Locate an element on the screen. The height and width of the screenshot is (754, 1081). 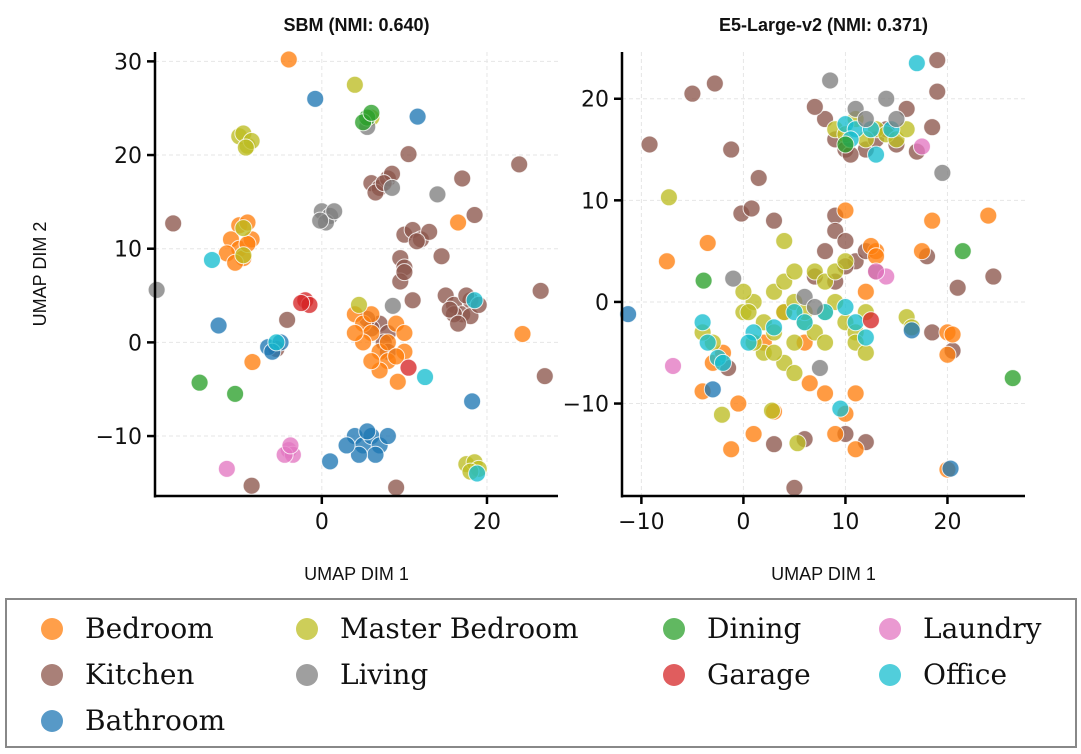
legend-item-kitchen: Kitchen is located at coordinates (117, 674).